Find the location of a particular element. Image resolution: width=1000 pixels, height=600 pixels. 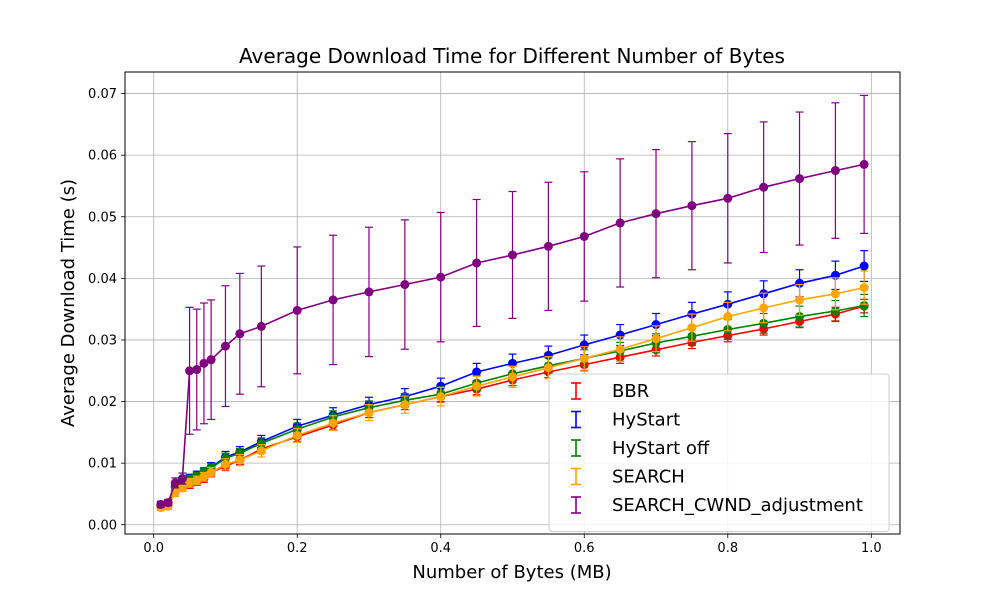

x-tick-label: 1.0 is located at coordinates (871, 548).